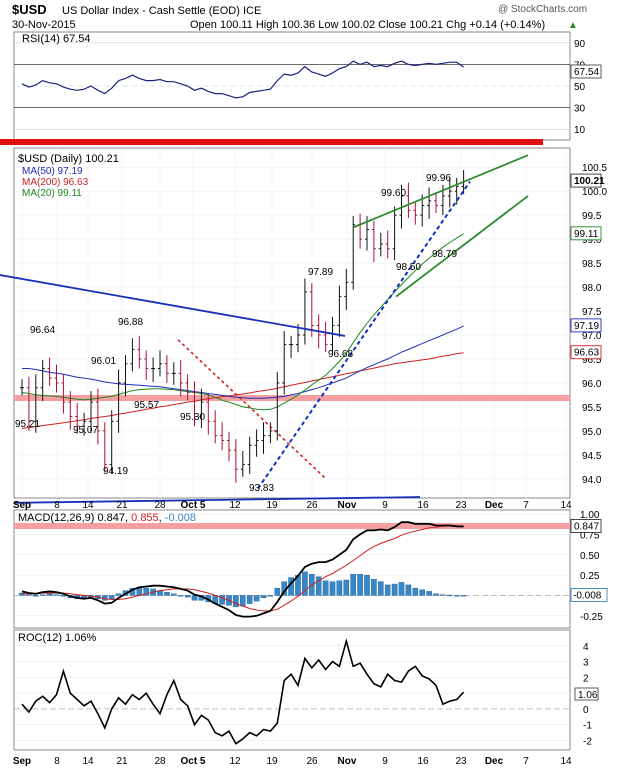  Describe the element at coordinates (590, 556) in the screenshot. I see `macd-tick-label: 0.50` at that location.